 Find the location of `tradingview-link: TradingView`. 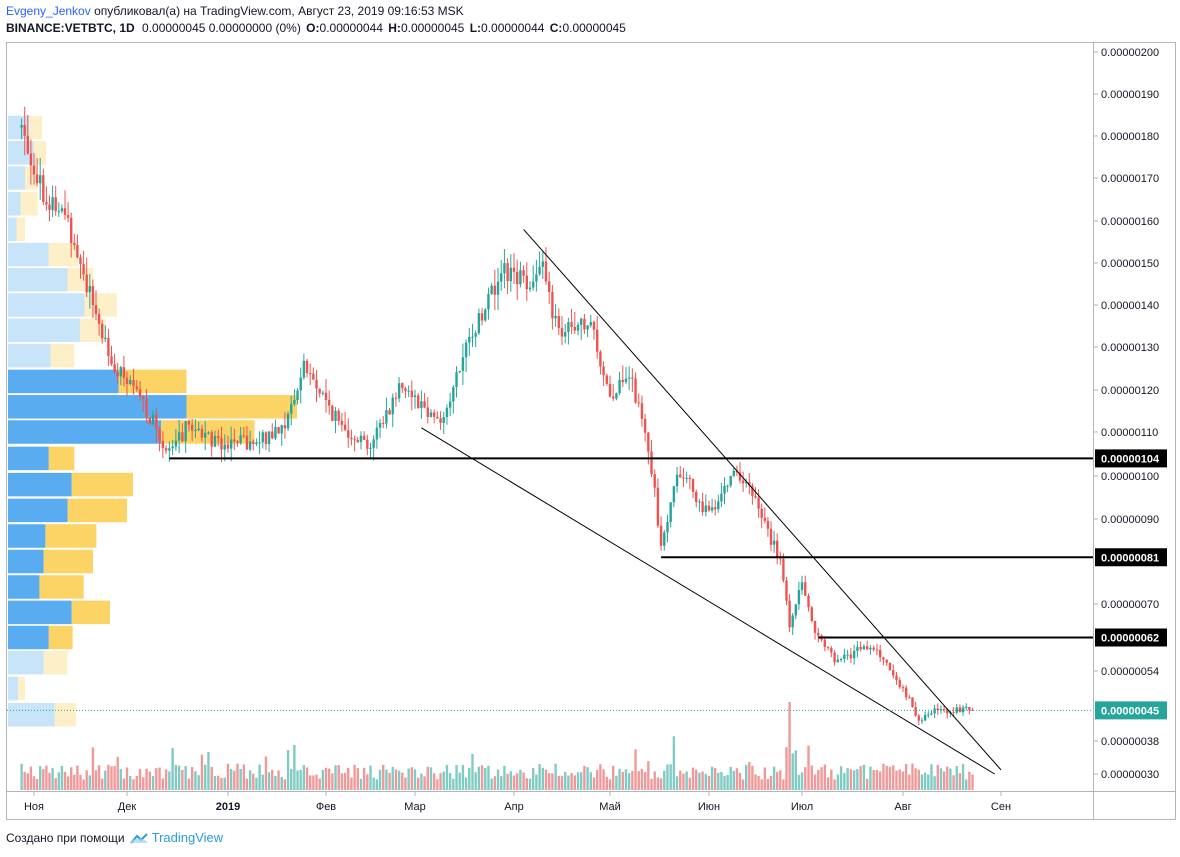

tradingview-link: TradingView is located at coordinates (176, 837).